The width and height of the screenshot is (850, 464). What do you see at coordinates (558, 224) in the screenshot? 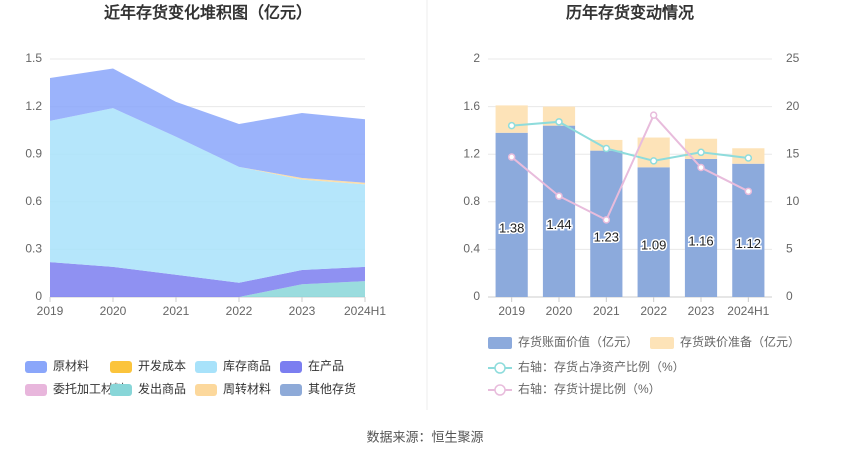
I see `data-label: 1.44` at bounding box center [558, 224].